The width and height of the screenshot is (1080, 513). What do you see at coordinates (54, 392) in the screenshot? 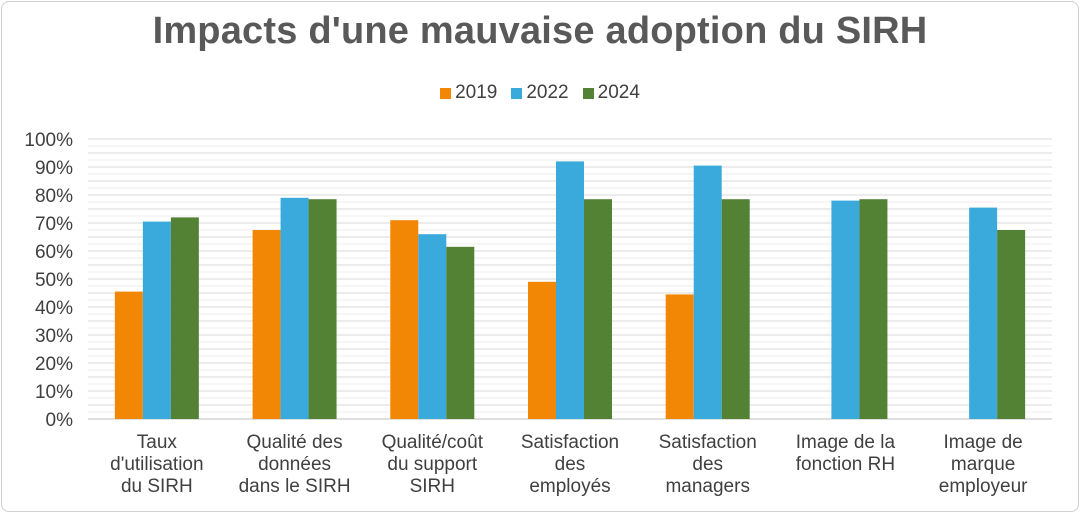
I see `y-tick-label: 10%` at bounding box center [54, 392].